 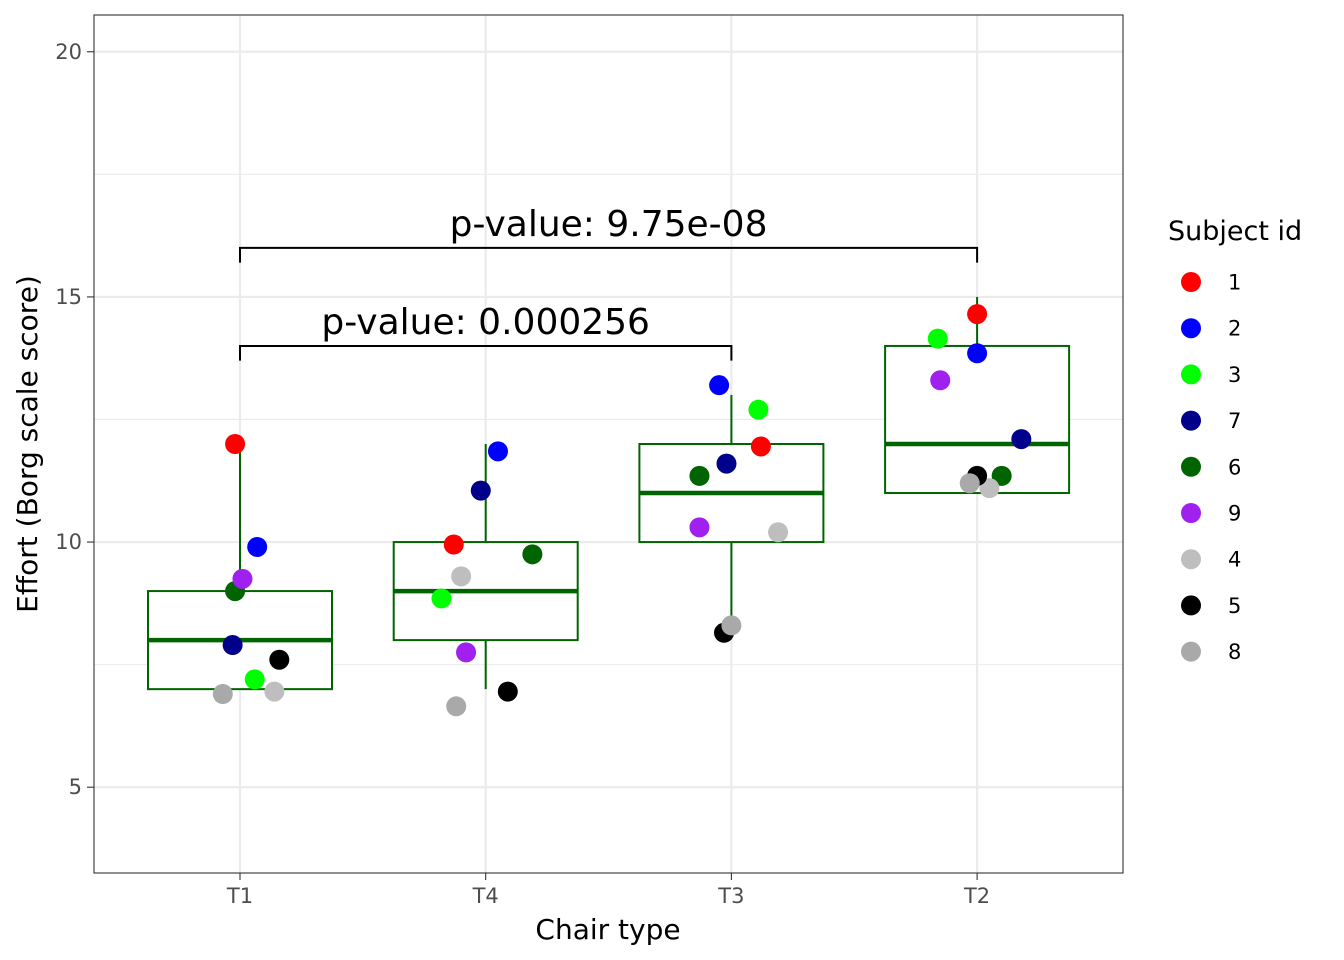 I want to click on point-subject-8-t2, so click(x=969, y=483).